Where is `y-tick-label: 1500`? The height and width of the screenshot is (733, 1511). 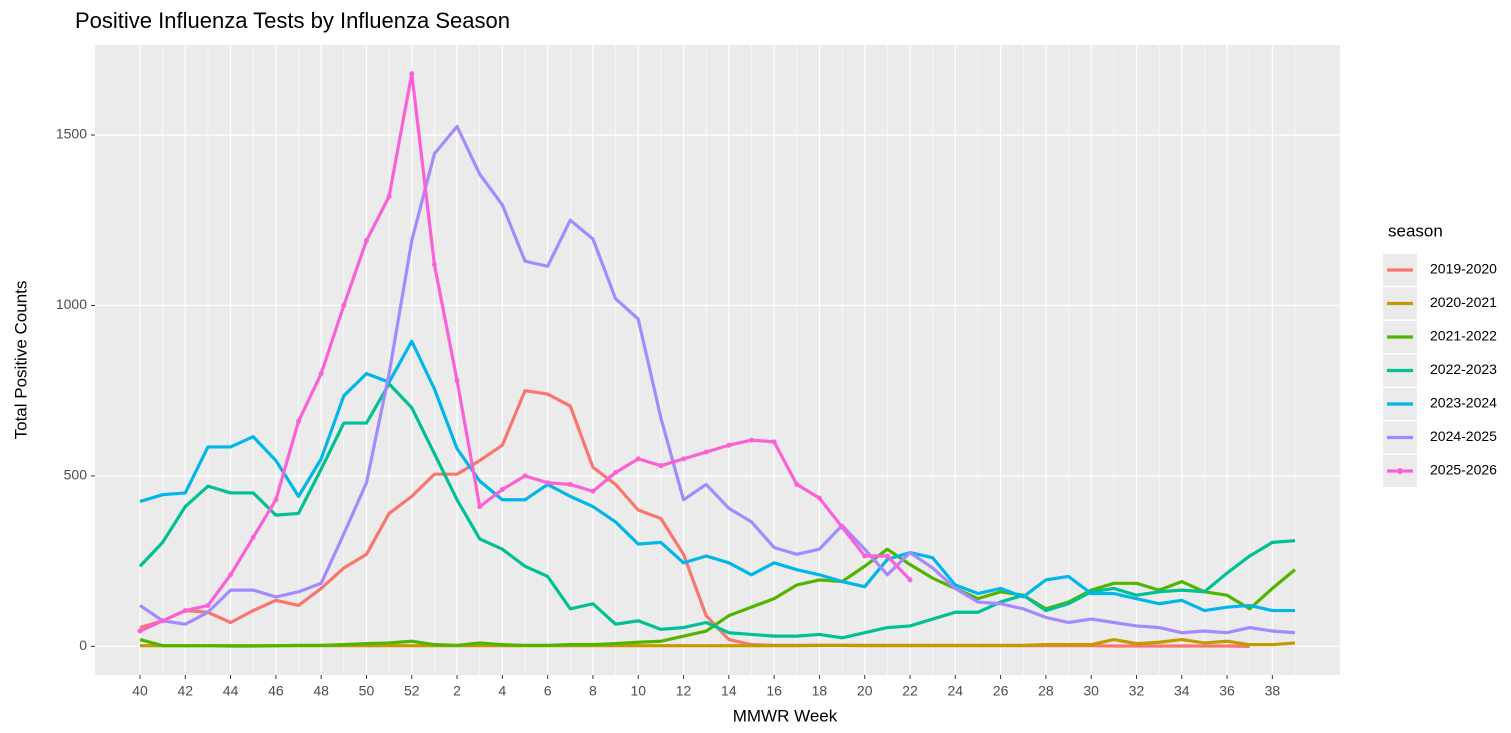 y-tick-label: 1500 is located at coordinates (71, 134).